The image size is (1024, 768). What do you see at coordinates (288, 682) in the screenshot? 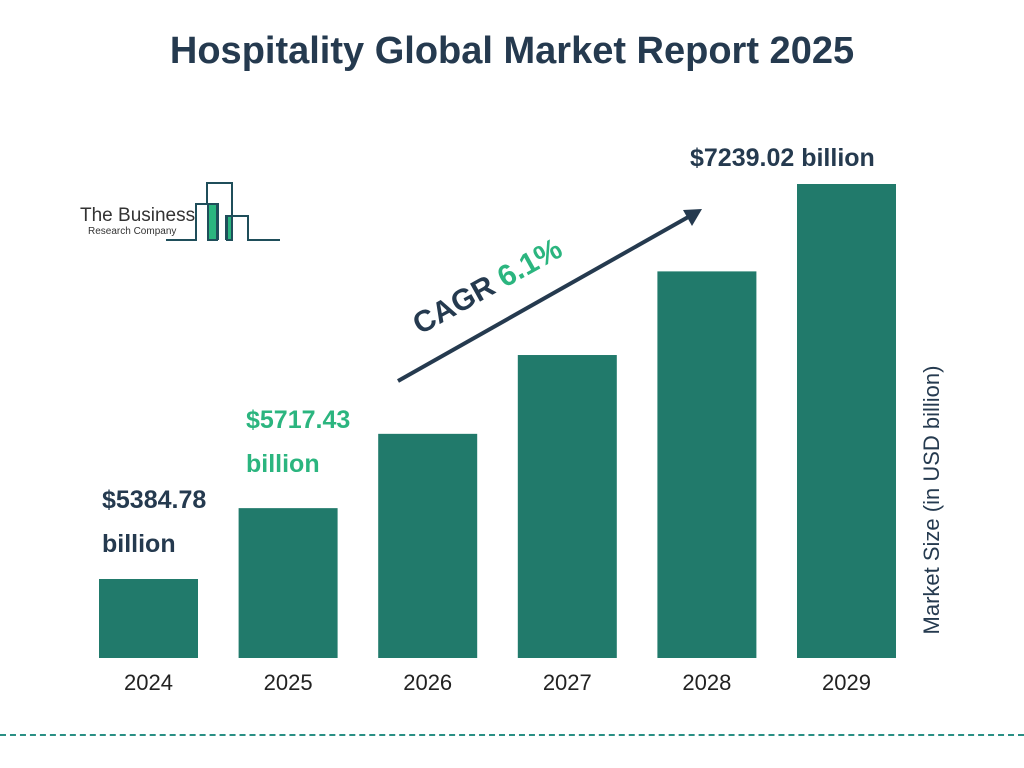
I see `x-tick-label: 2025` at bounding box center [288, 682].